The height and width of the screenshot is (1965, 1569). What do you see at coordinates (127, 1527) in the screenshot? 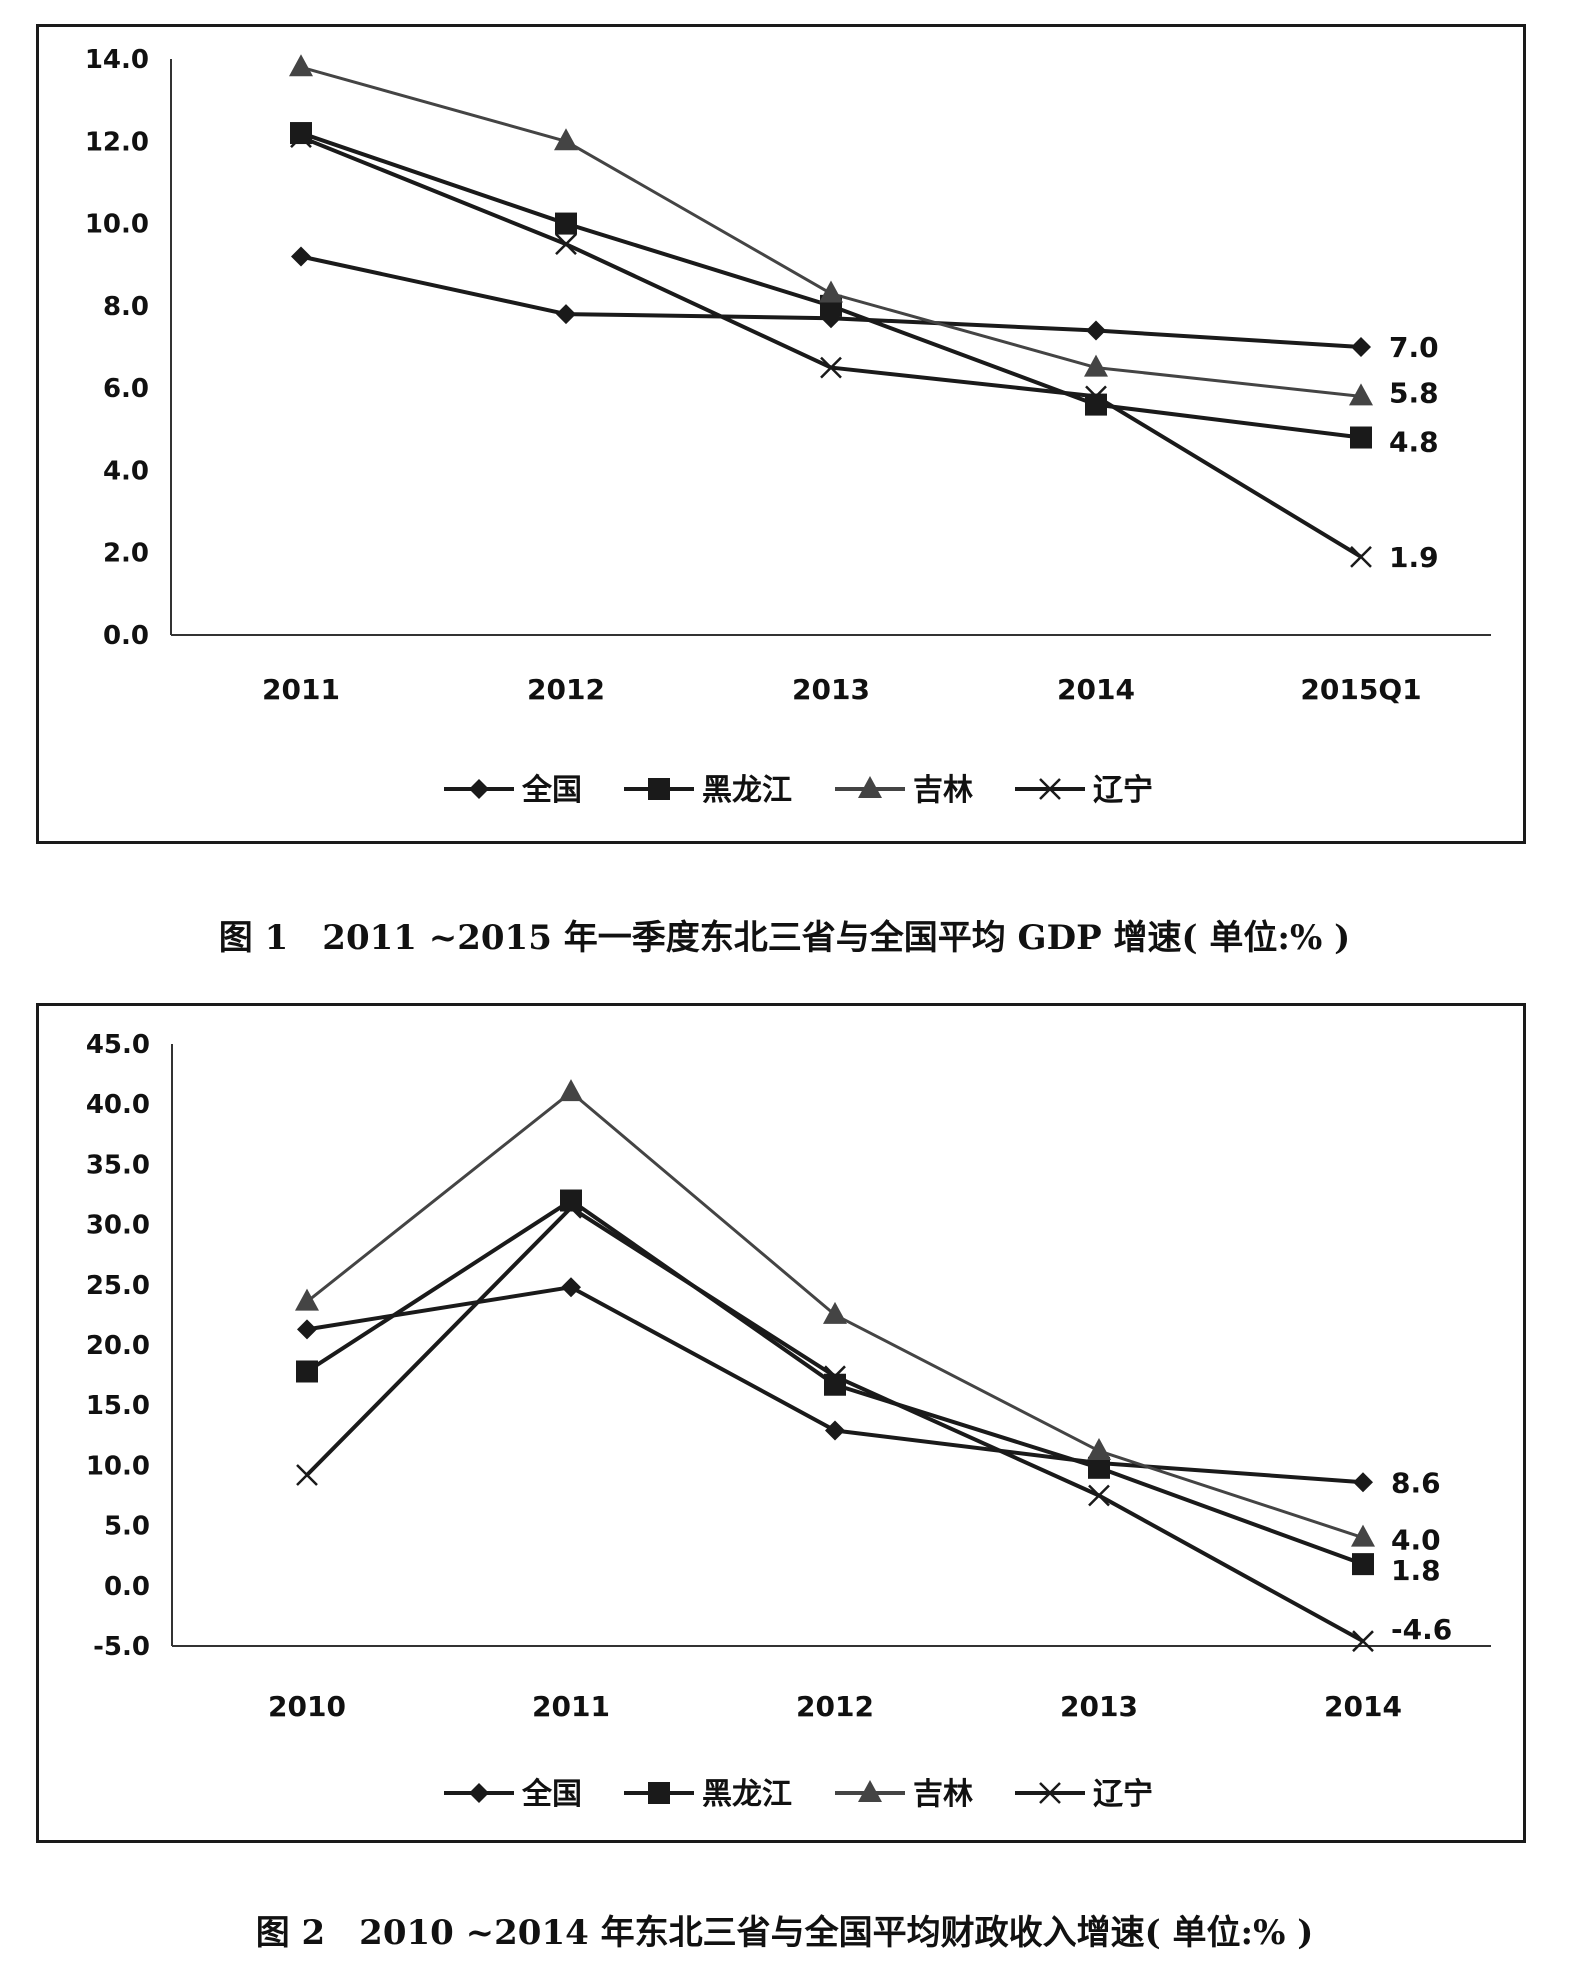
I see `y-tick-label: 5.0` at bounding box center [127, 1527].